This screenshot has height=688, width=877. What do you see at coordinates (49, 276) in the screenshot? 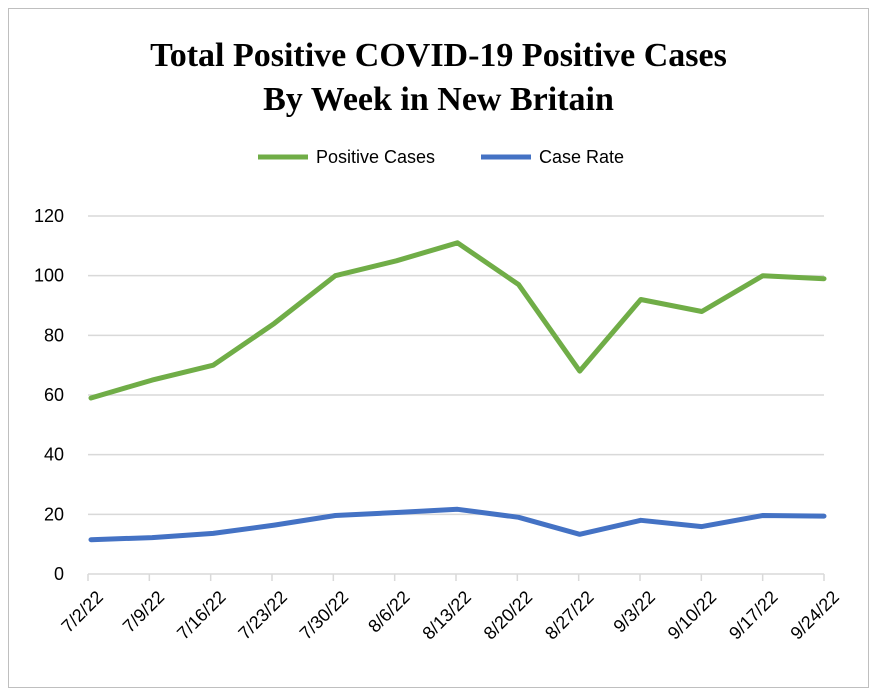
I see `y-tick-label-100: 100` at bounding box center [49, 276].